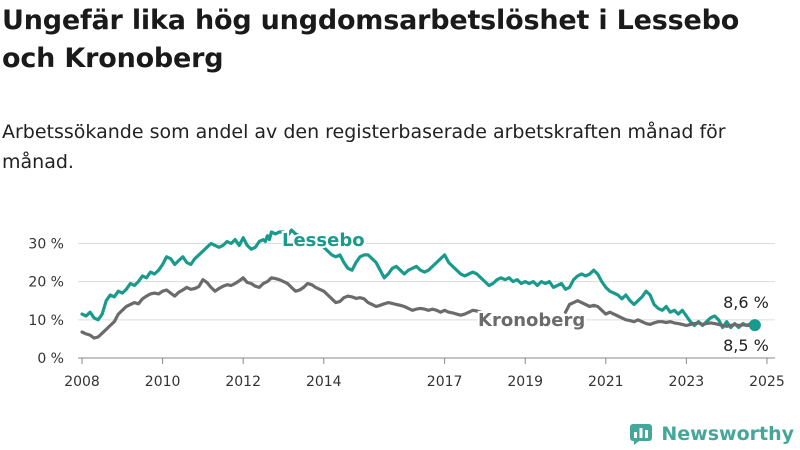 Image resolution: width=800 pixels, height=450 pixels. What do you see at coordinates (531, 320) in the screenshot?
I see `series-label-kronoberg: Kronoberg` at bounding box center [531, 320].